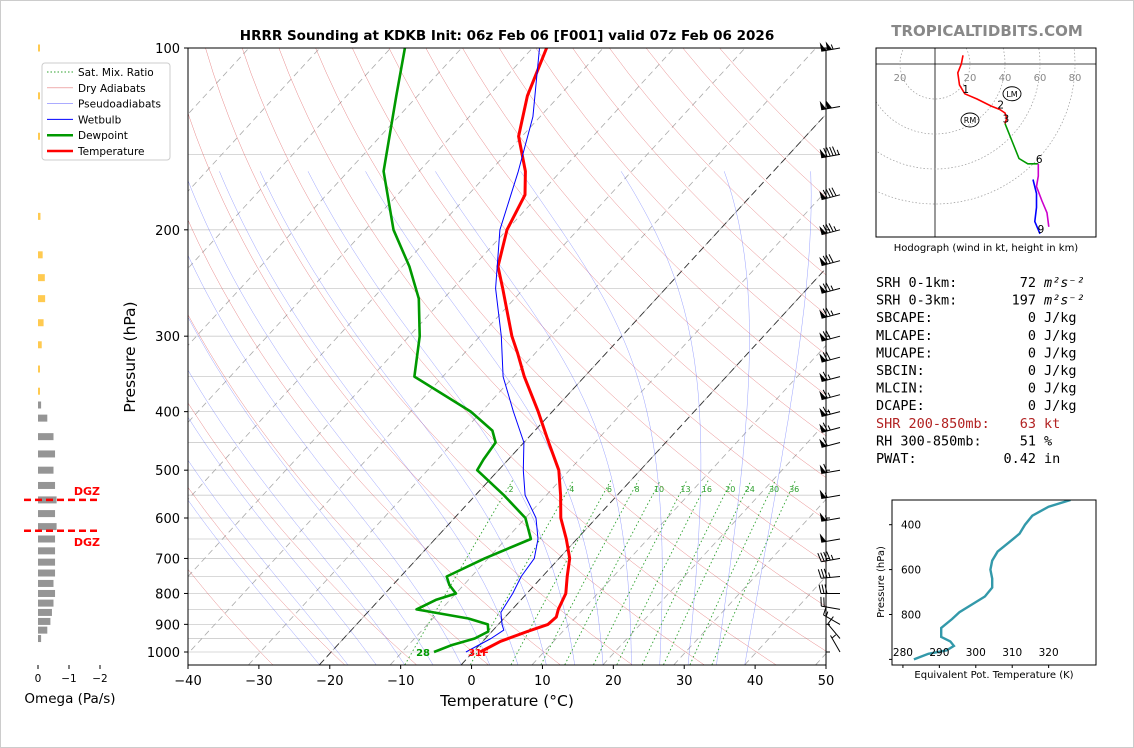 The image size is (1134, 748). What do you see at coordinates (1028, 424) in the screenshot?
I see `index-value: 63` at bounding box center [1028, 424].